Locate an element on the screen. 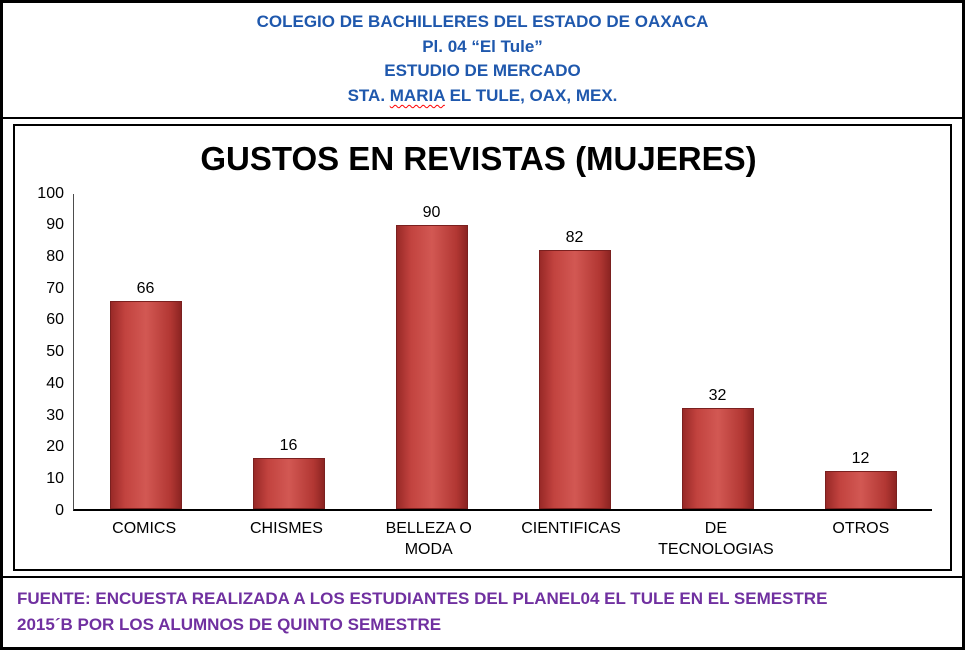 Image resolution: width=965 pixels, height=650 pixels. bar-column: 66 is located at coordinates (145, 351).